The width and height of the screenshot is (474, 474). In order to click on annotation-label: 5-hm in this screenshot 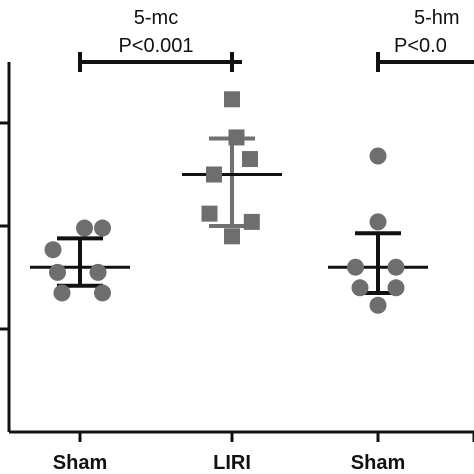, I will do `click(437, 18)`.